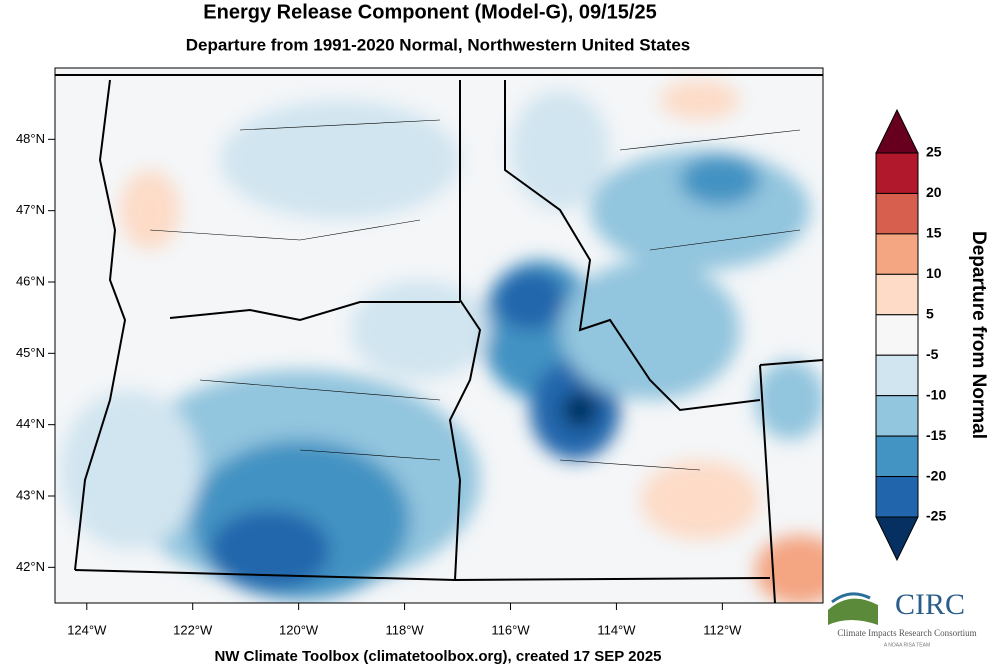  I want to click on logo-name: CIRC, so click(930, 604).